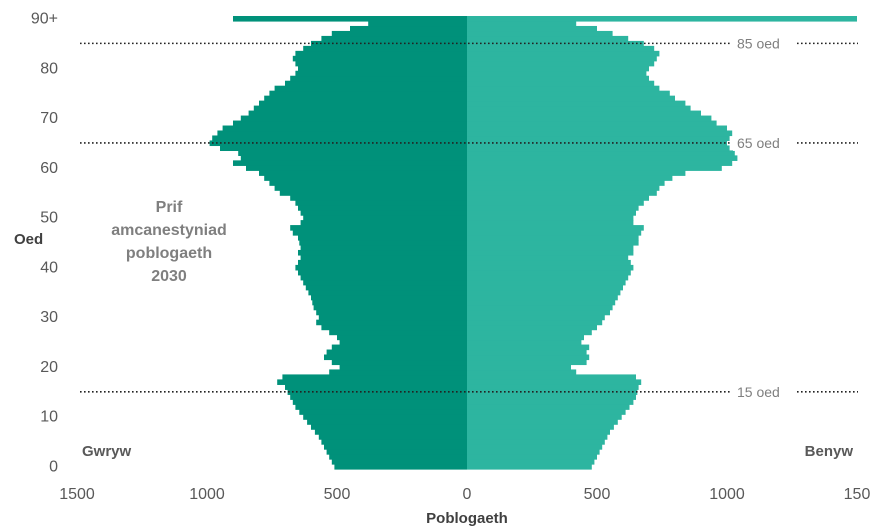 The height and width of the screenshot is (527, 872). Describe the element at coordinates (597, 494) in the screenshot. I see `x-tick-label-4: 500` at that location.